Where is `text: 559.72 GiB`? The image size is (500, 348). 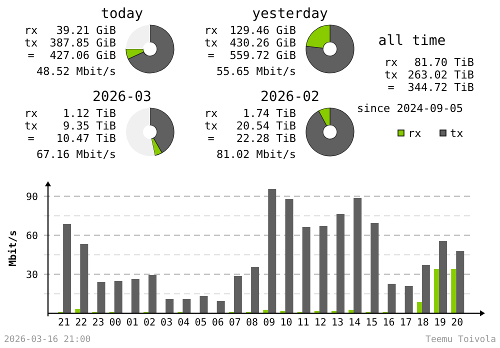
text: 559.72 GiB is located at coordinates (263, 55).